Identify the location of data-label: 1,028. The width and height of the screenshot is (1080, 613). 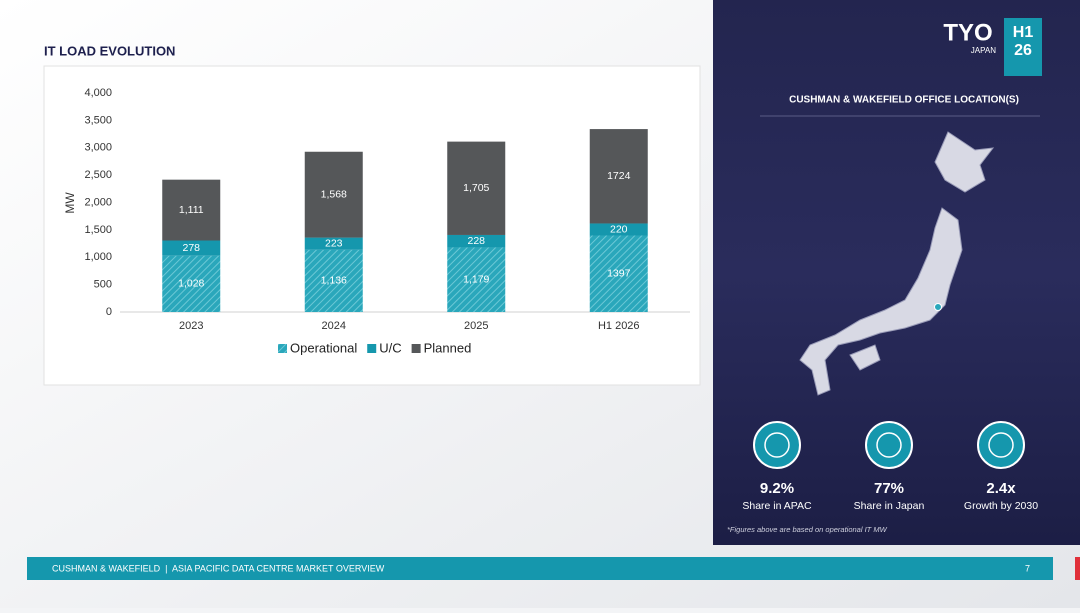
(191, 284).